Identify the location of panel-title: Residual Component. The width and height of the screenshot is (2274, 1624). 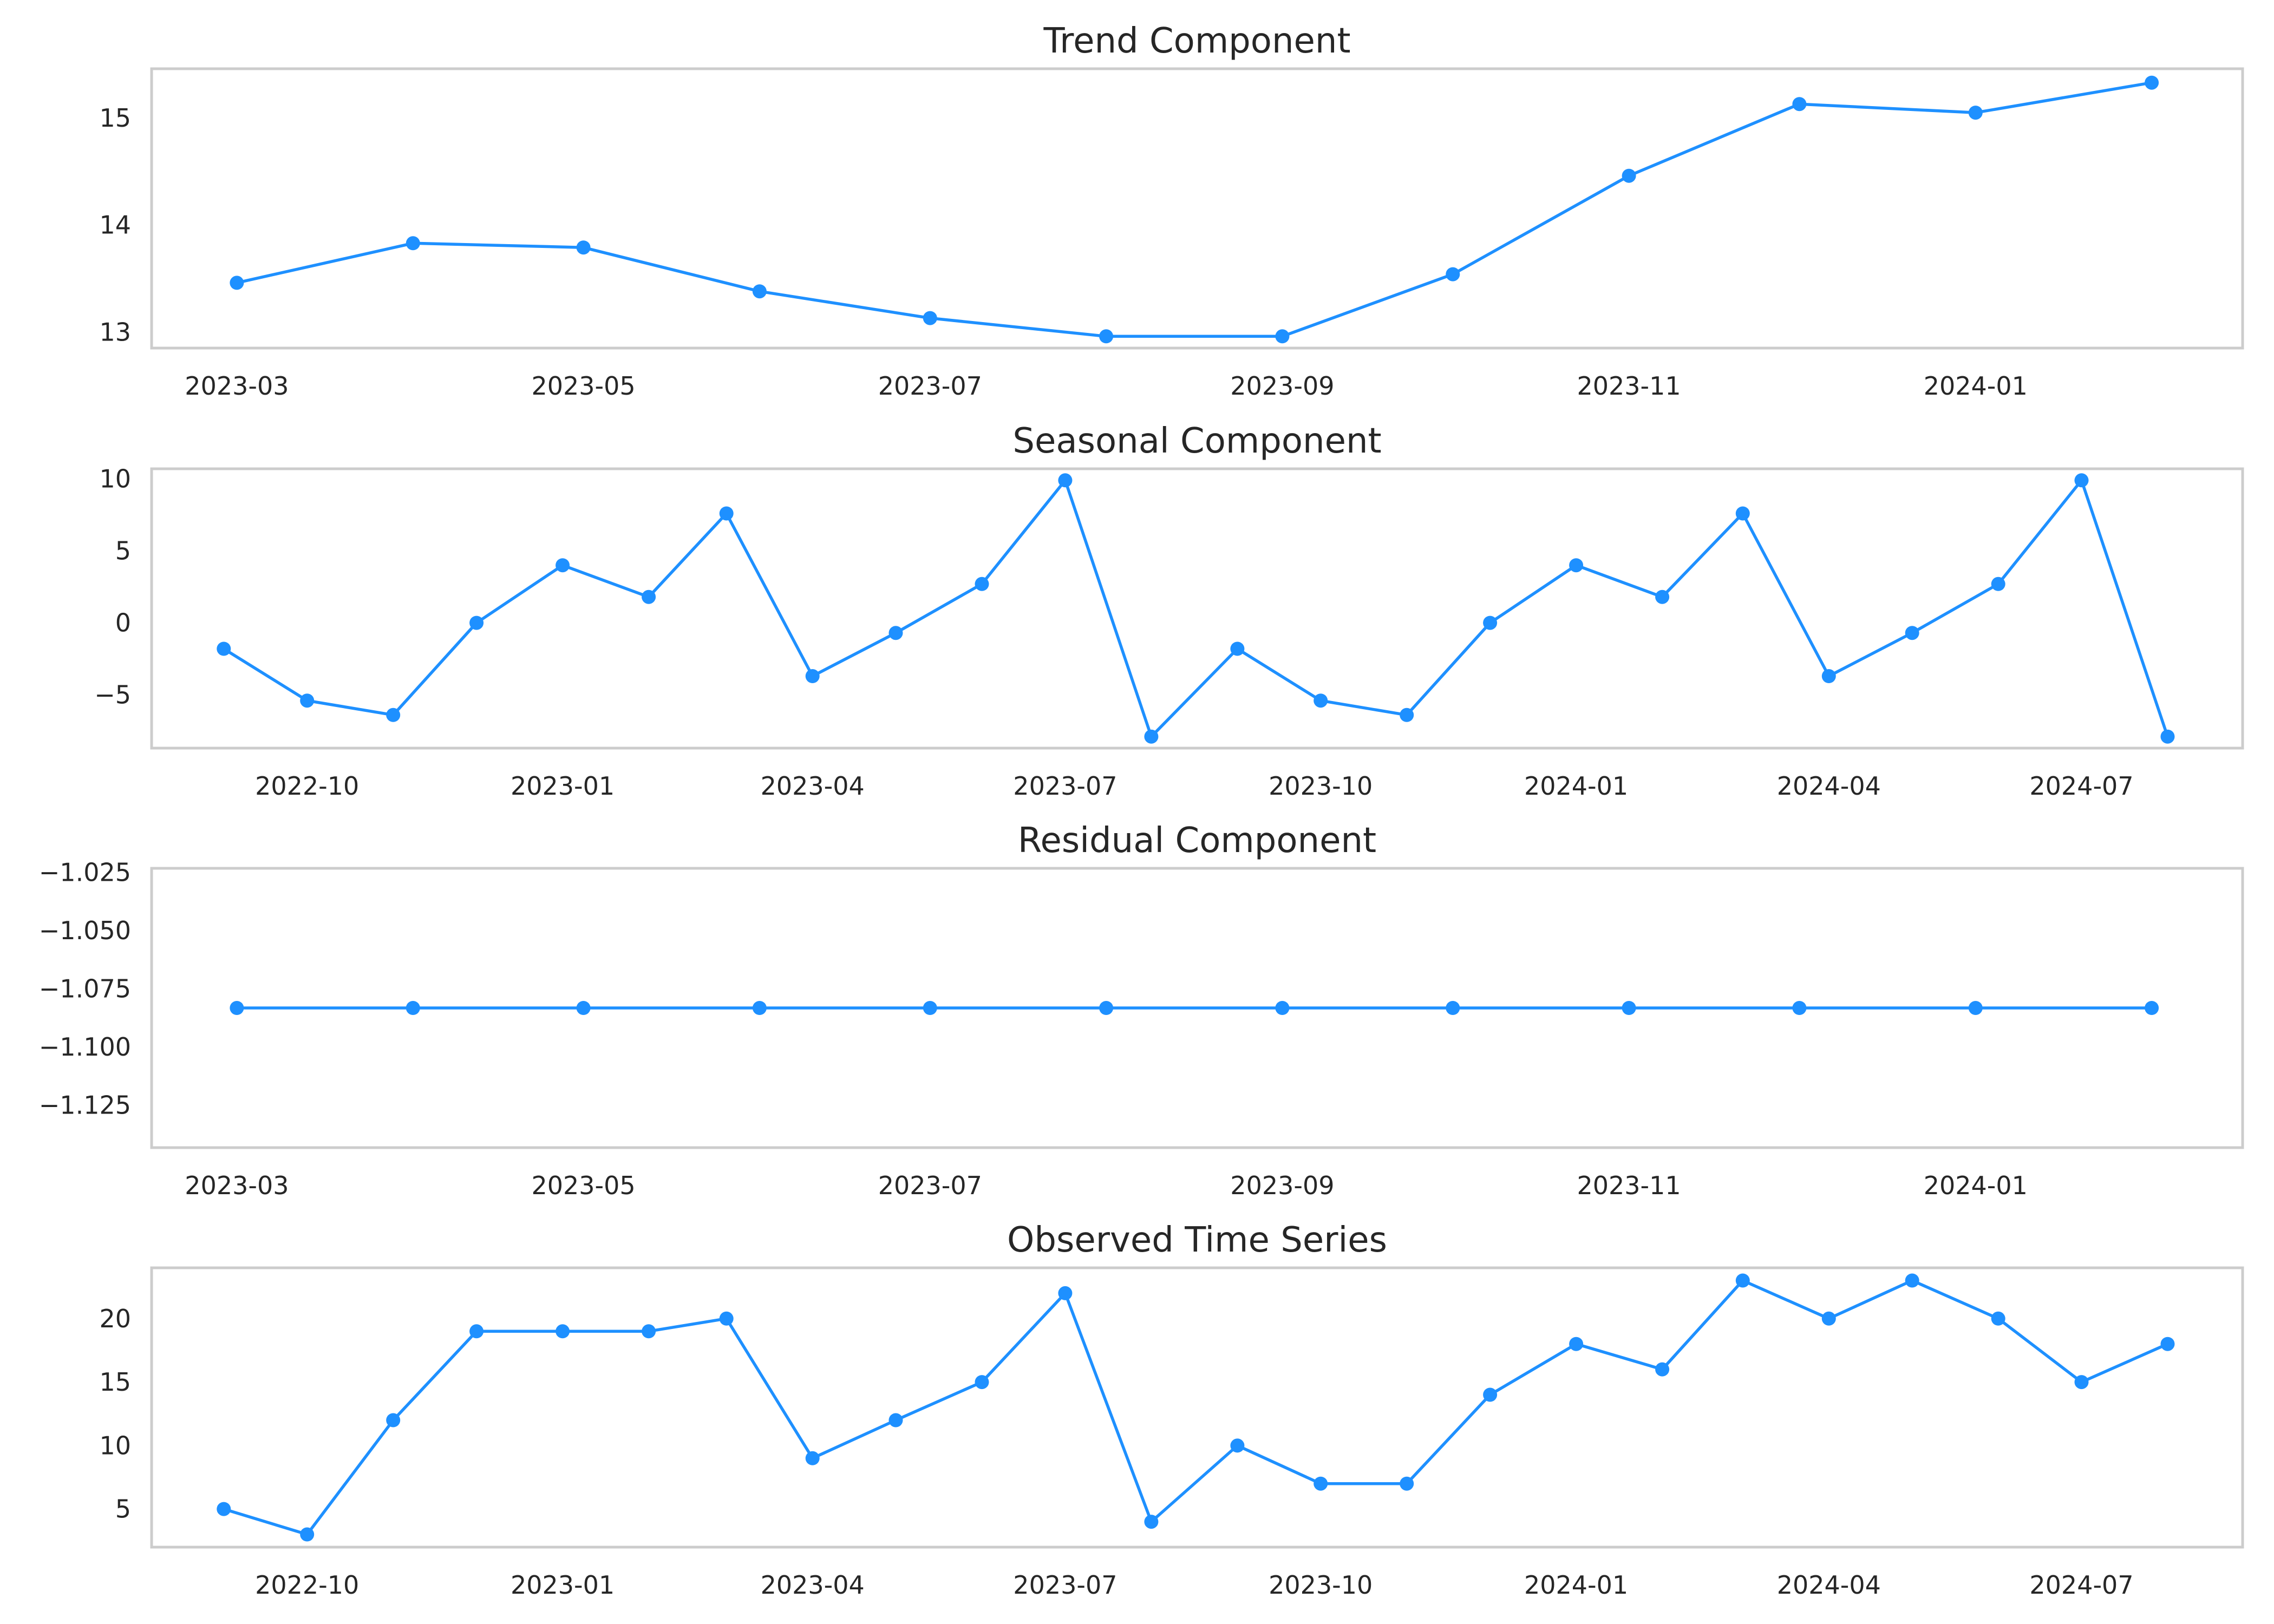
(1197, 841).